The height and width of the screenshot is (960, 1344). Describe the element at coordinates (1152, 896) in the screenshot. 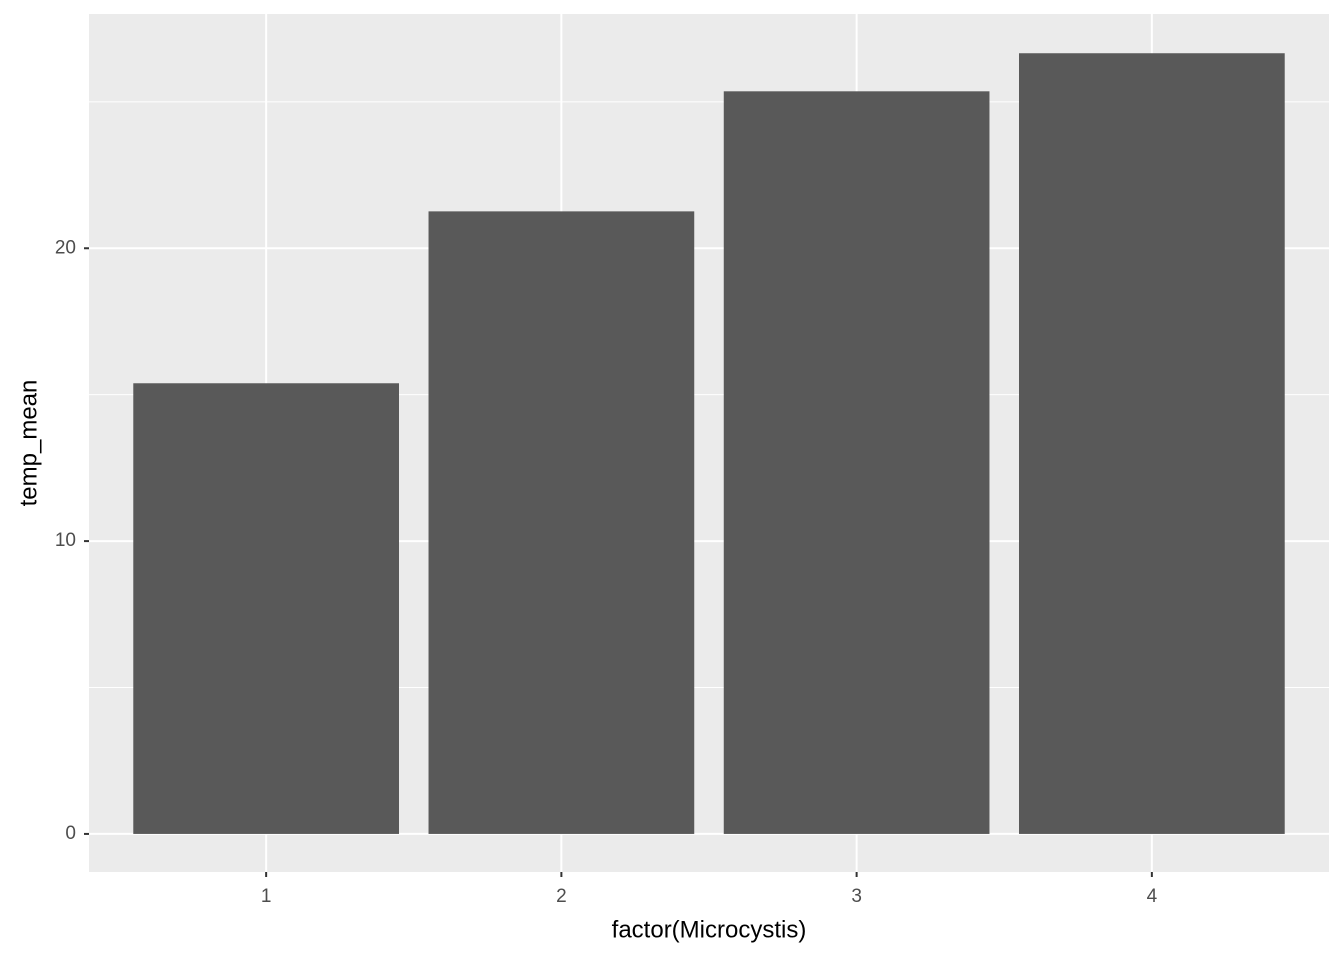

I see `x-tick-label: 4` at that location.